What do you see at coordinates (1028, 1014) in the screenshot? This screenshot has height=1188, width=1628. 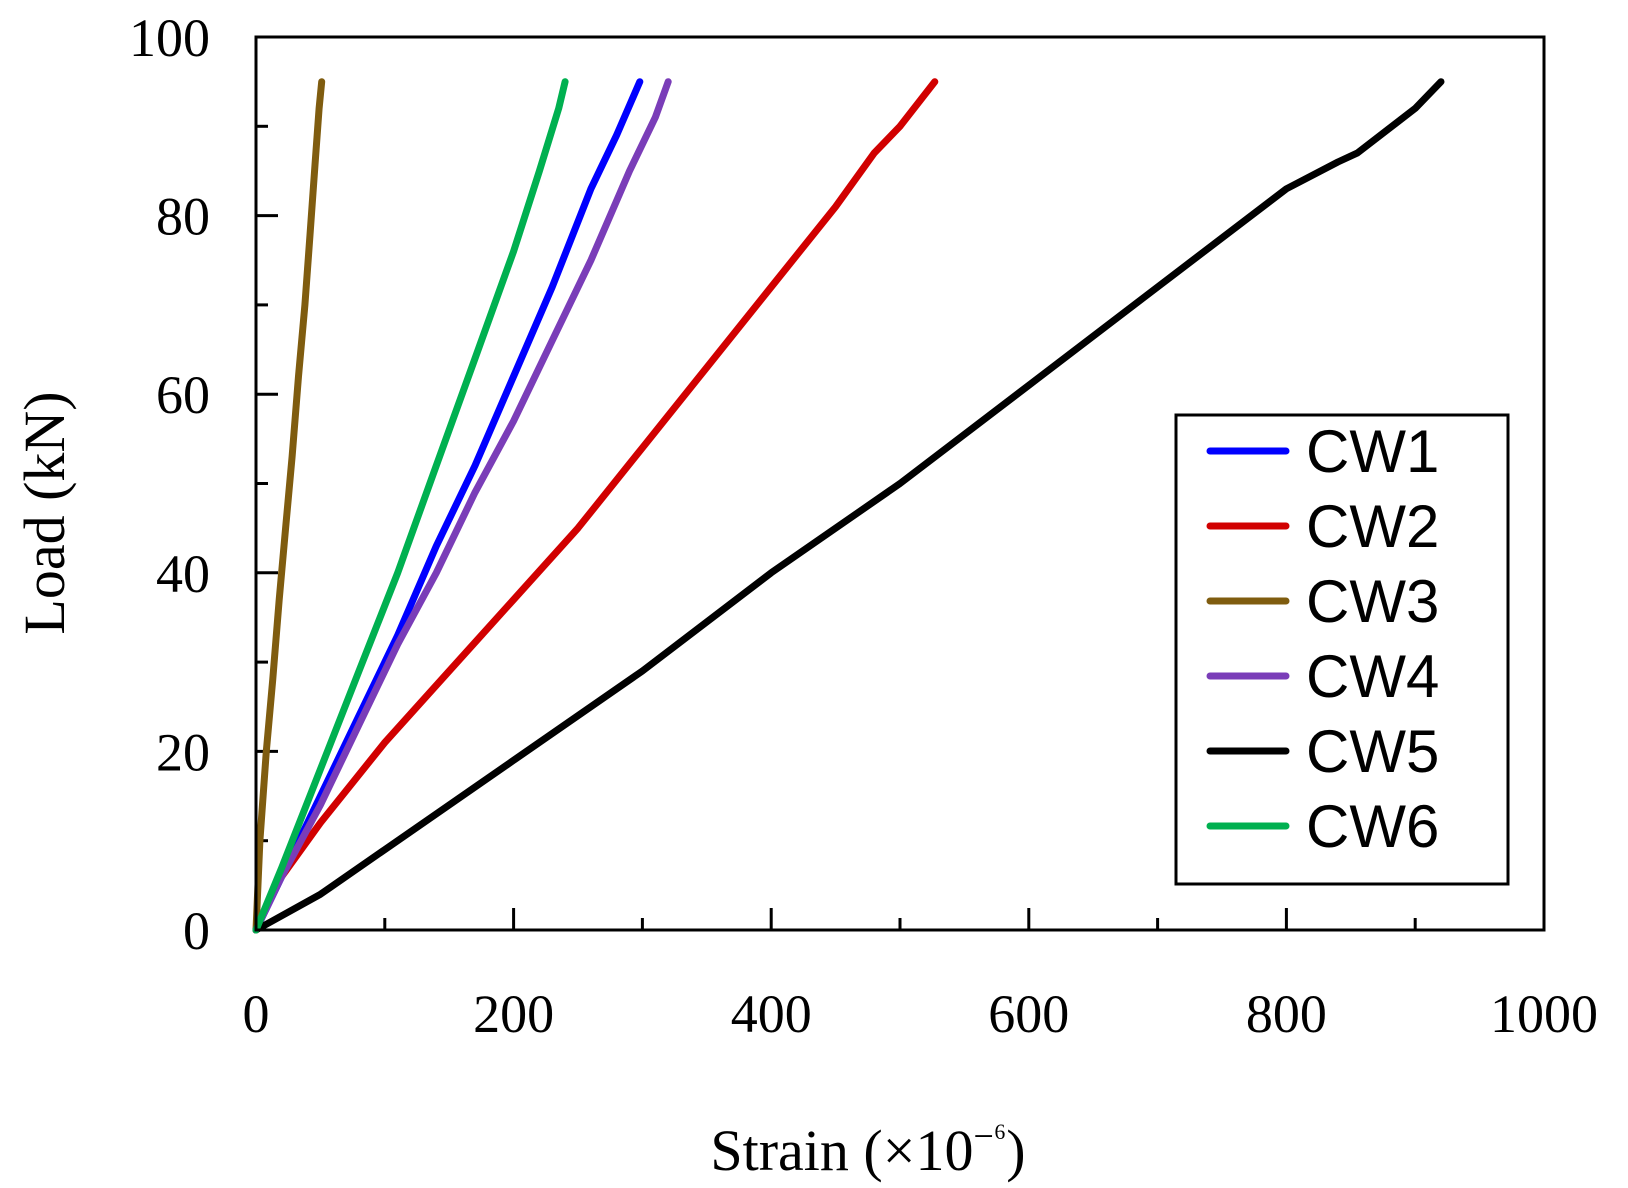 I see `x-tick-label: 600` at bounding box center [1028, 1014].